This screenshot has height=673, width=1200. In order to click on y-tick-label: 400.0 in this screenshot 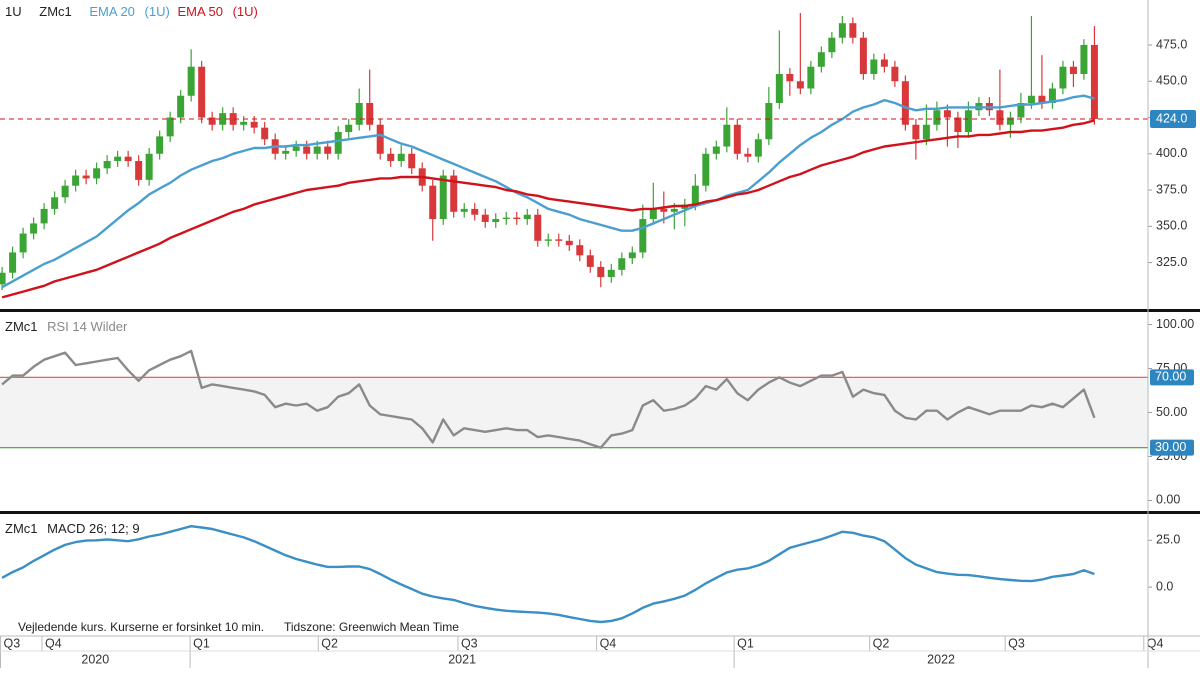, I will do `click(1171, 153)`.